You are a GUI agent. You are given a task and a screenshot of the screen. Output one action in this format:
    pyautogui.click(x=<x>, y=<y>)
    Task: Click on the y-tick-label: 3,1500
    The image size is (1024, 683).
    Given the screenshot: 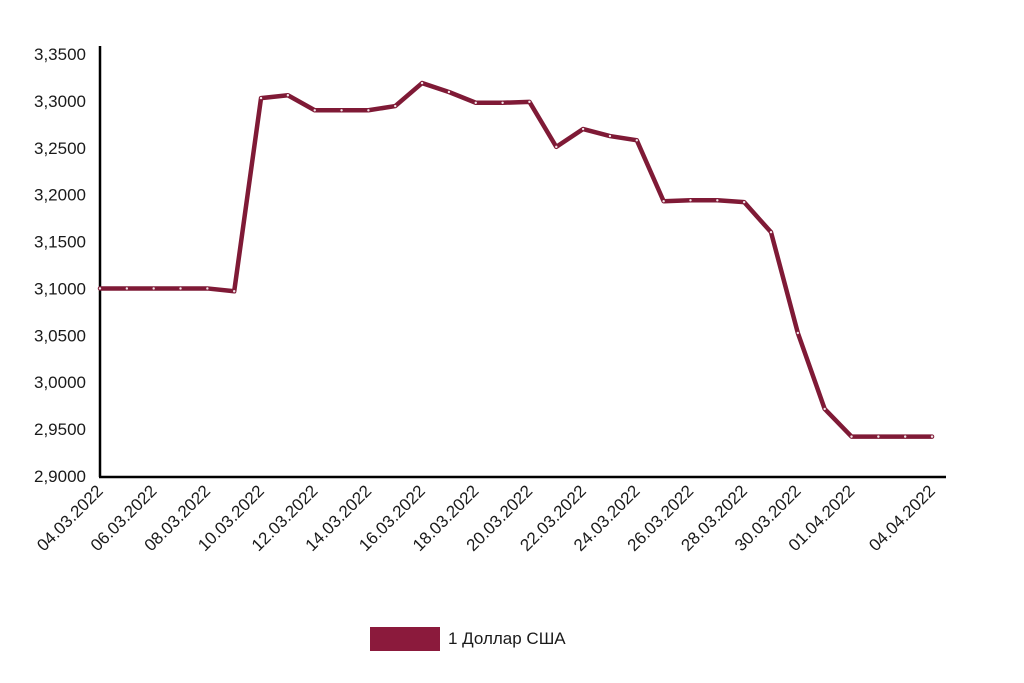 What is the action you would take?
    pyautogui.click(x=60, y=242)
    